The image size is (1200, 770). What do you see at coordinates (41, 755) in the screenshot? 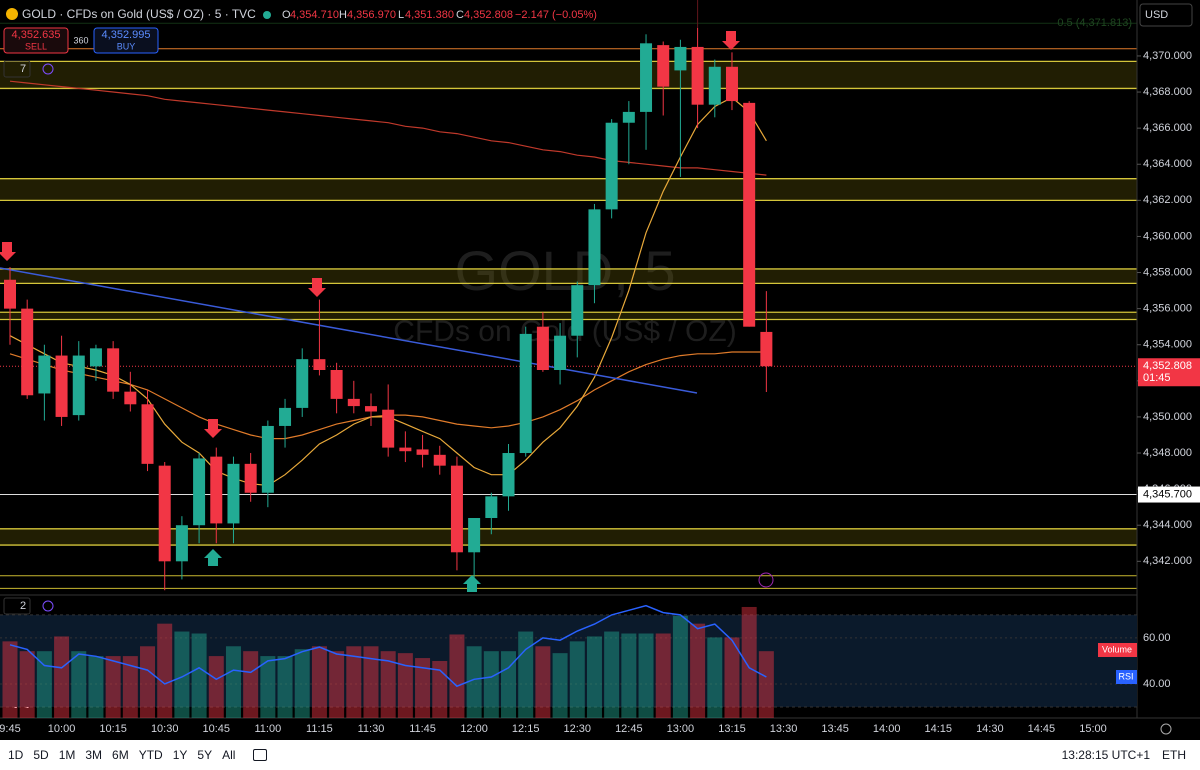
I see `range-button: 5D` at bounding box center [41, 755].